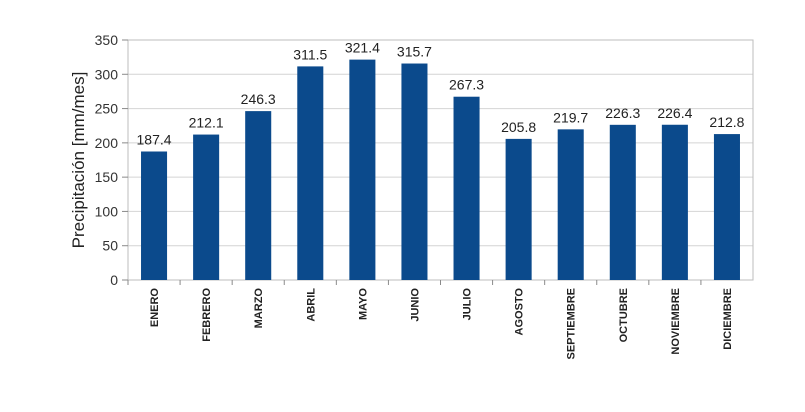 This screenshot has height=412, width=805. Describe the element at coordinates (207, 315) in the screenshot. I see `x-tick-label: FEBRERO` at that location.